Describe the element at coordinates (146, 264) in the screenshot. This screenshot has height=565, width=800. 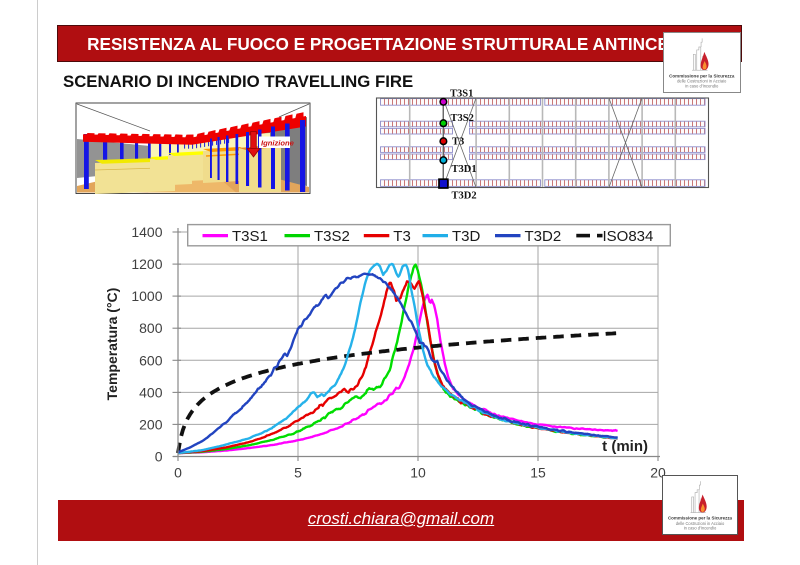
I see `svg-text: 1200` at that location.